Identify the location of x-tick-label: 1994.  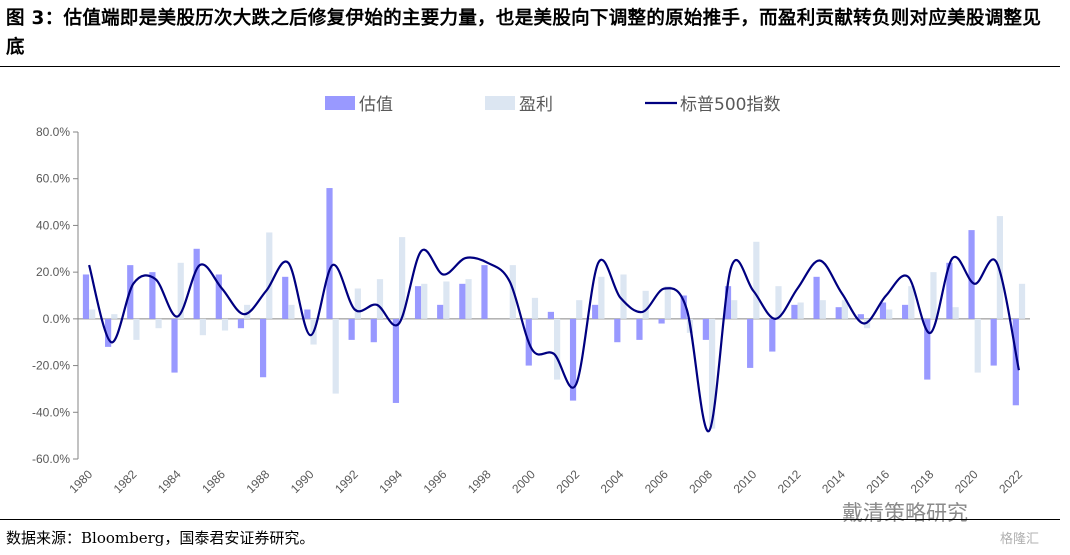
(390, 481).